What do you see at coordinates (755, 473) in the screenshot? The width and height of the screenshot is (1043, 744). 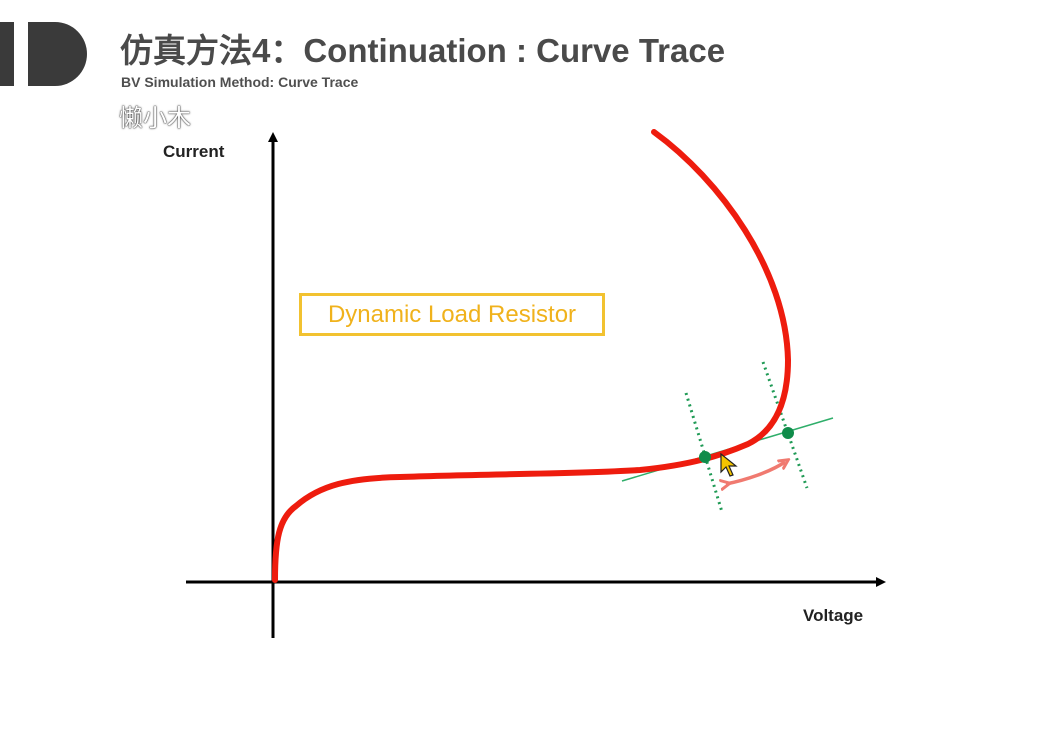 I see `move-arrow` at bounding box center [755, 473].